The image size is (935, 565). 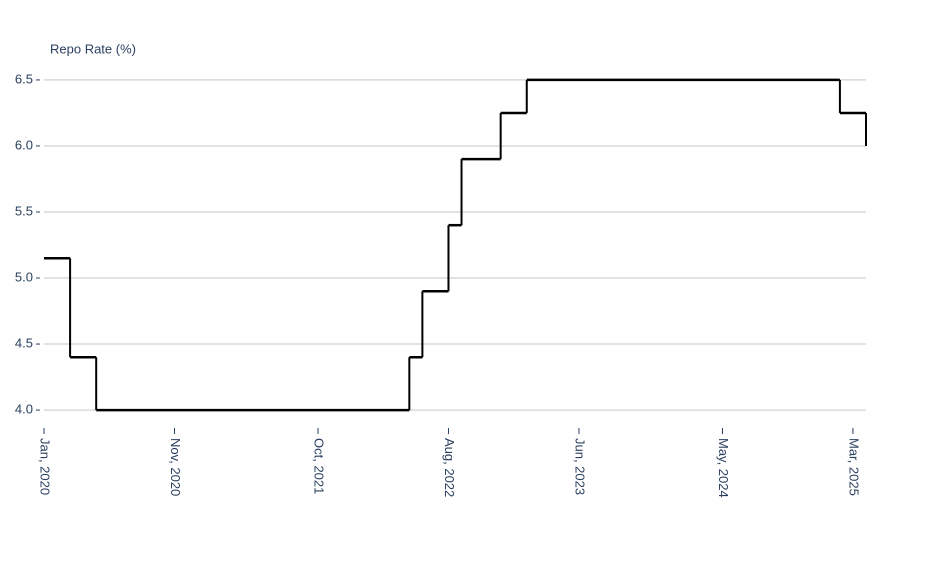 What do you see at coordinates (24, 210) in the screenshot?
I see `y-tick-label: 5.5` at bounding box center [24, 210].